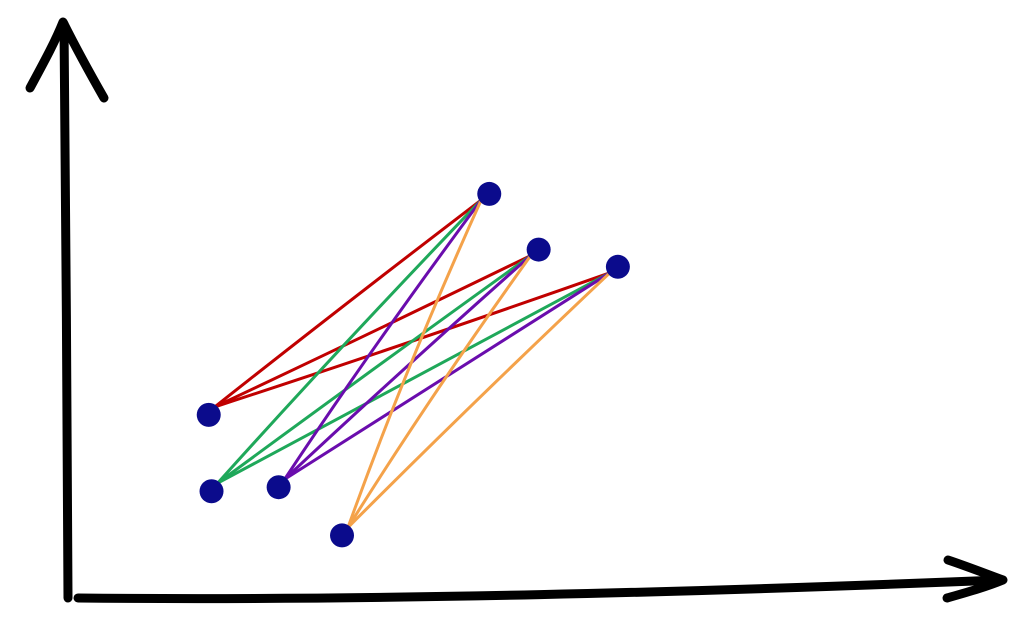  What do you see at coordinates (975, 579) in the screenshot?
I see `x-axis-arrowhead` at bounding box center [975, 579].